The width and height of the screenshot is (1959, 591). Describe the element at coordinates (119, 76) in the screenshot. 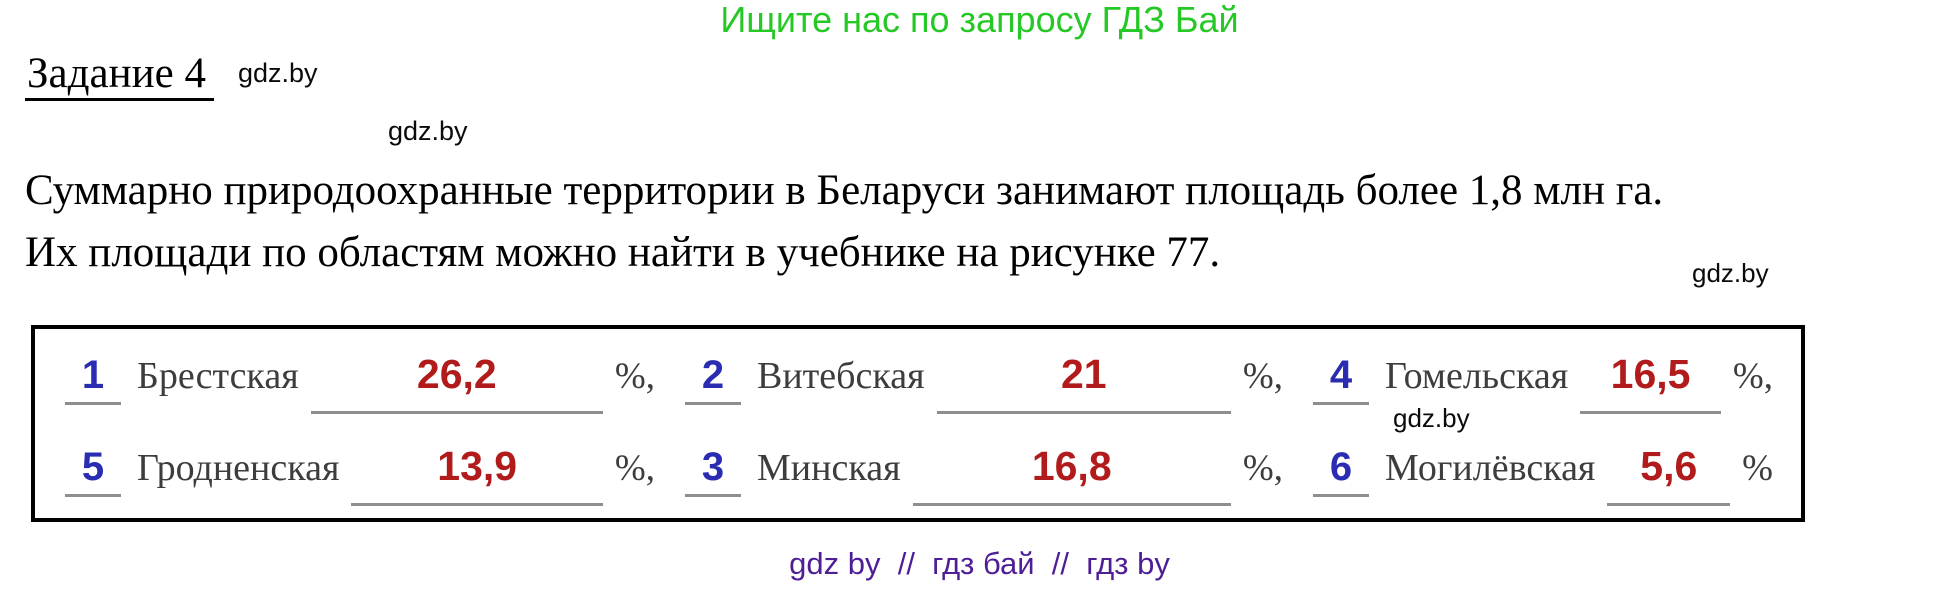

I see `task-title: Задание 4` at that location.